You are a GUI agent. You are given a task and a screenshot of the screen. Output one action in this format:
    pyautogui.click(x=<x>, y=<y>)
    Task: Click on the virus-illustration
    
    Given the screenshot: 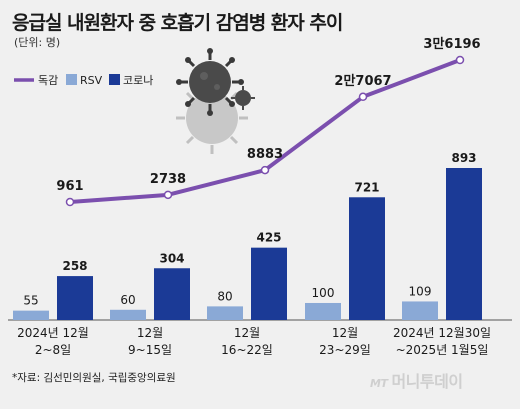 What is the action you would take?
    pyautogui.click(x=215, y=101)
    